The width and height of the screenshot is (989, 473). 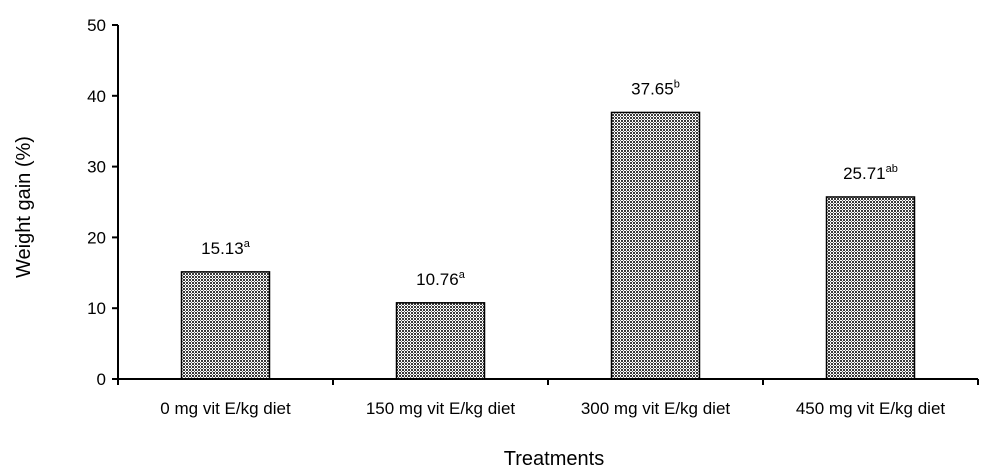 What do you see at coordinates (96, 167) in the screenshot?
I see `y-tick-label: 30` at bounding box center [96, 167].